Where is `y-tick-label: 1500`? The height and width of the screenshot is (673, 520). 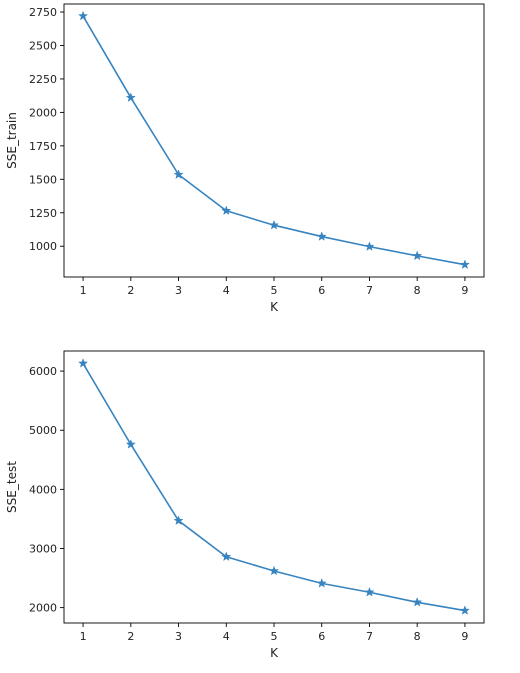
y-tick-label: 1500 is located at coordinates (43, 179).